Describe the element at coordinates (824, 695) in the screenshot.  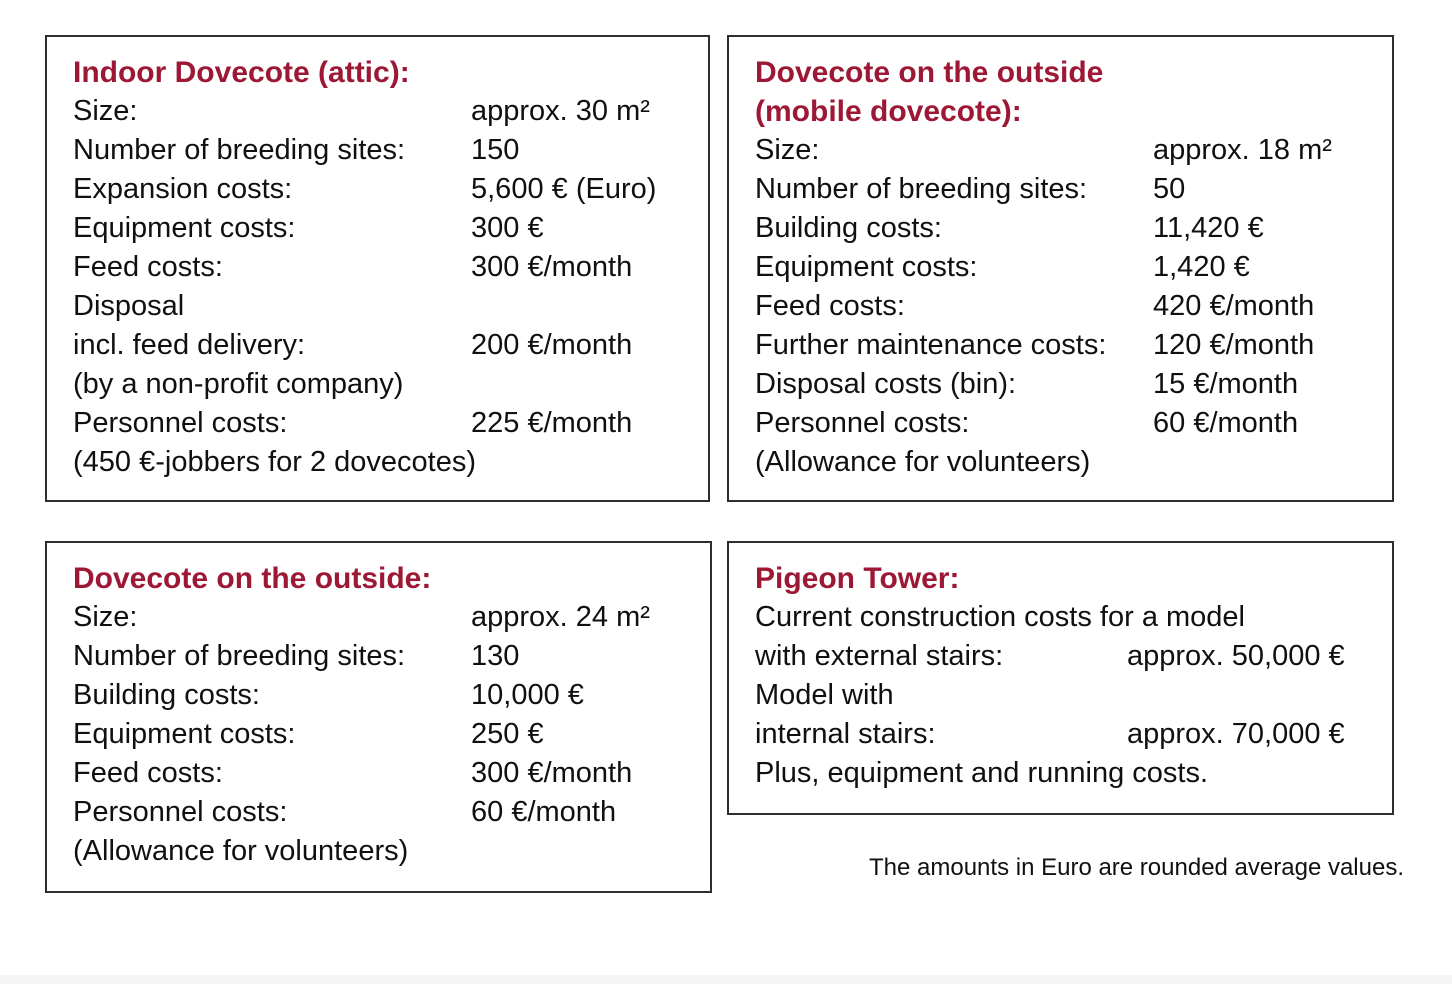
I see `row-label: Model with` at that location.